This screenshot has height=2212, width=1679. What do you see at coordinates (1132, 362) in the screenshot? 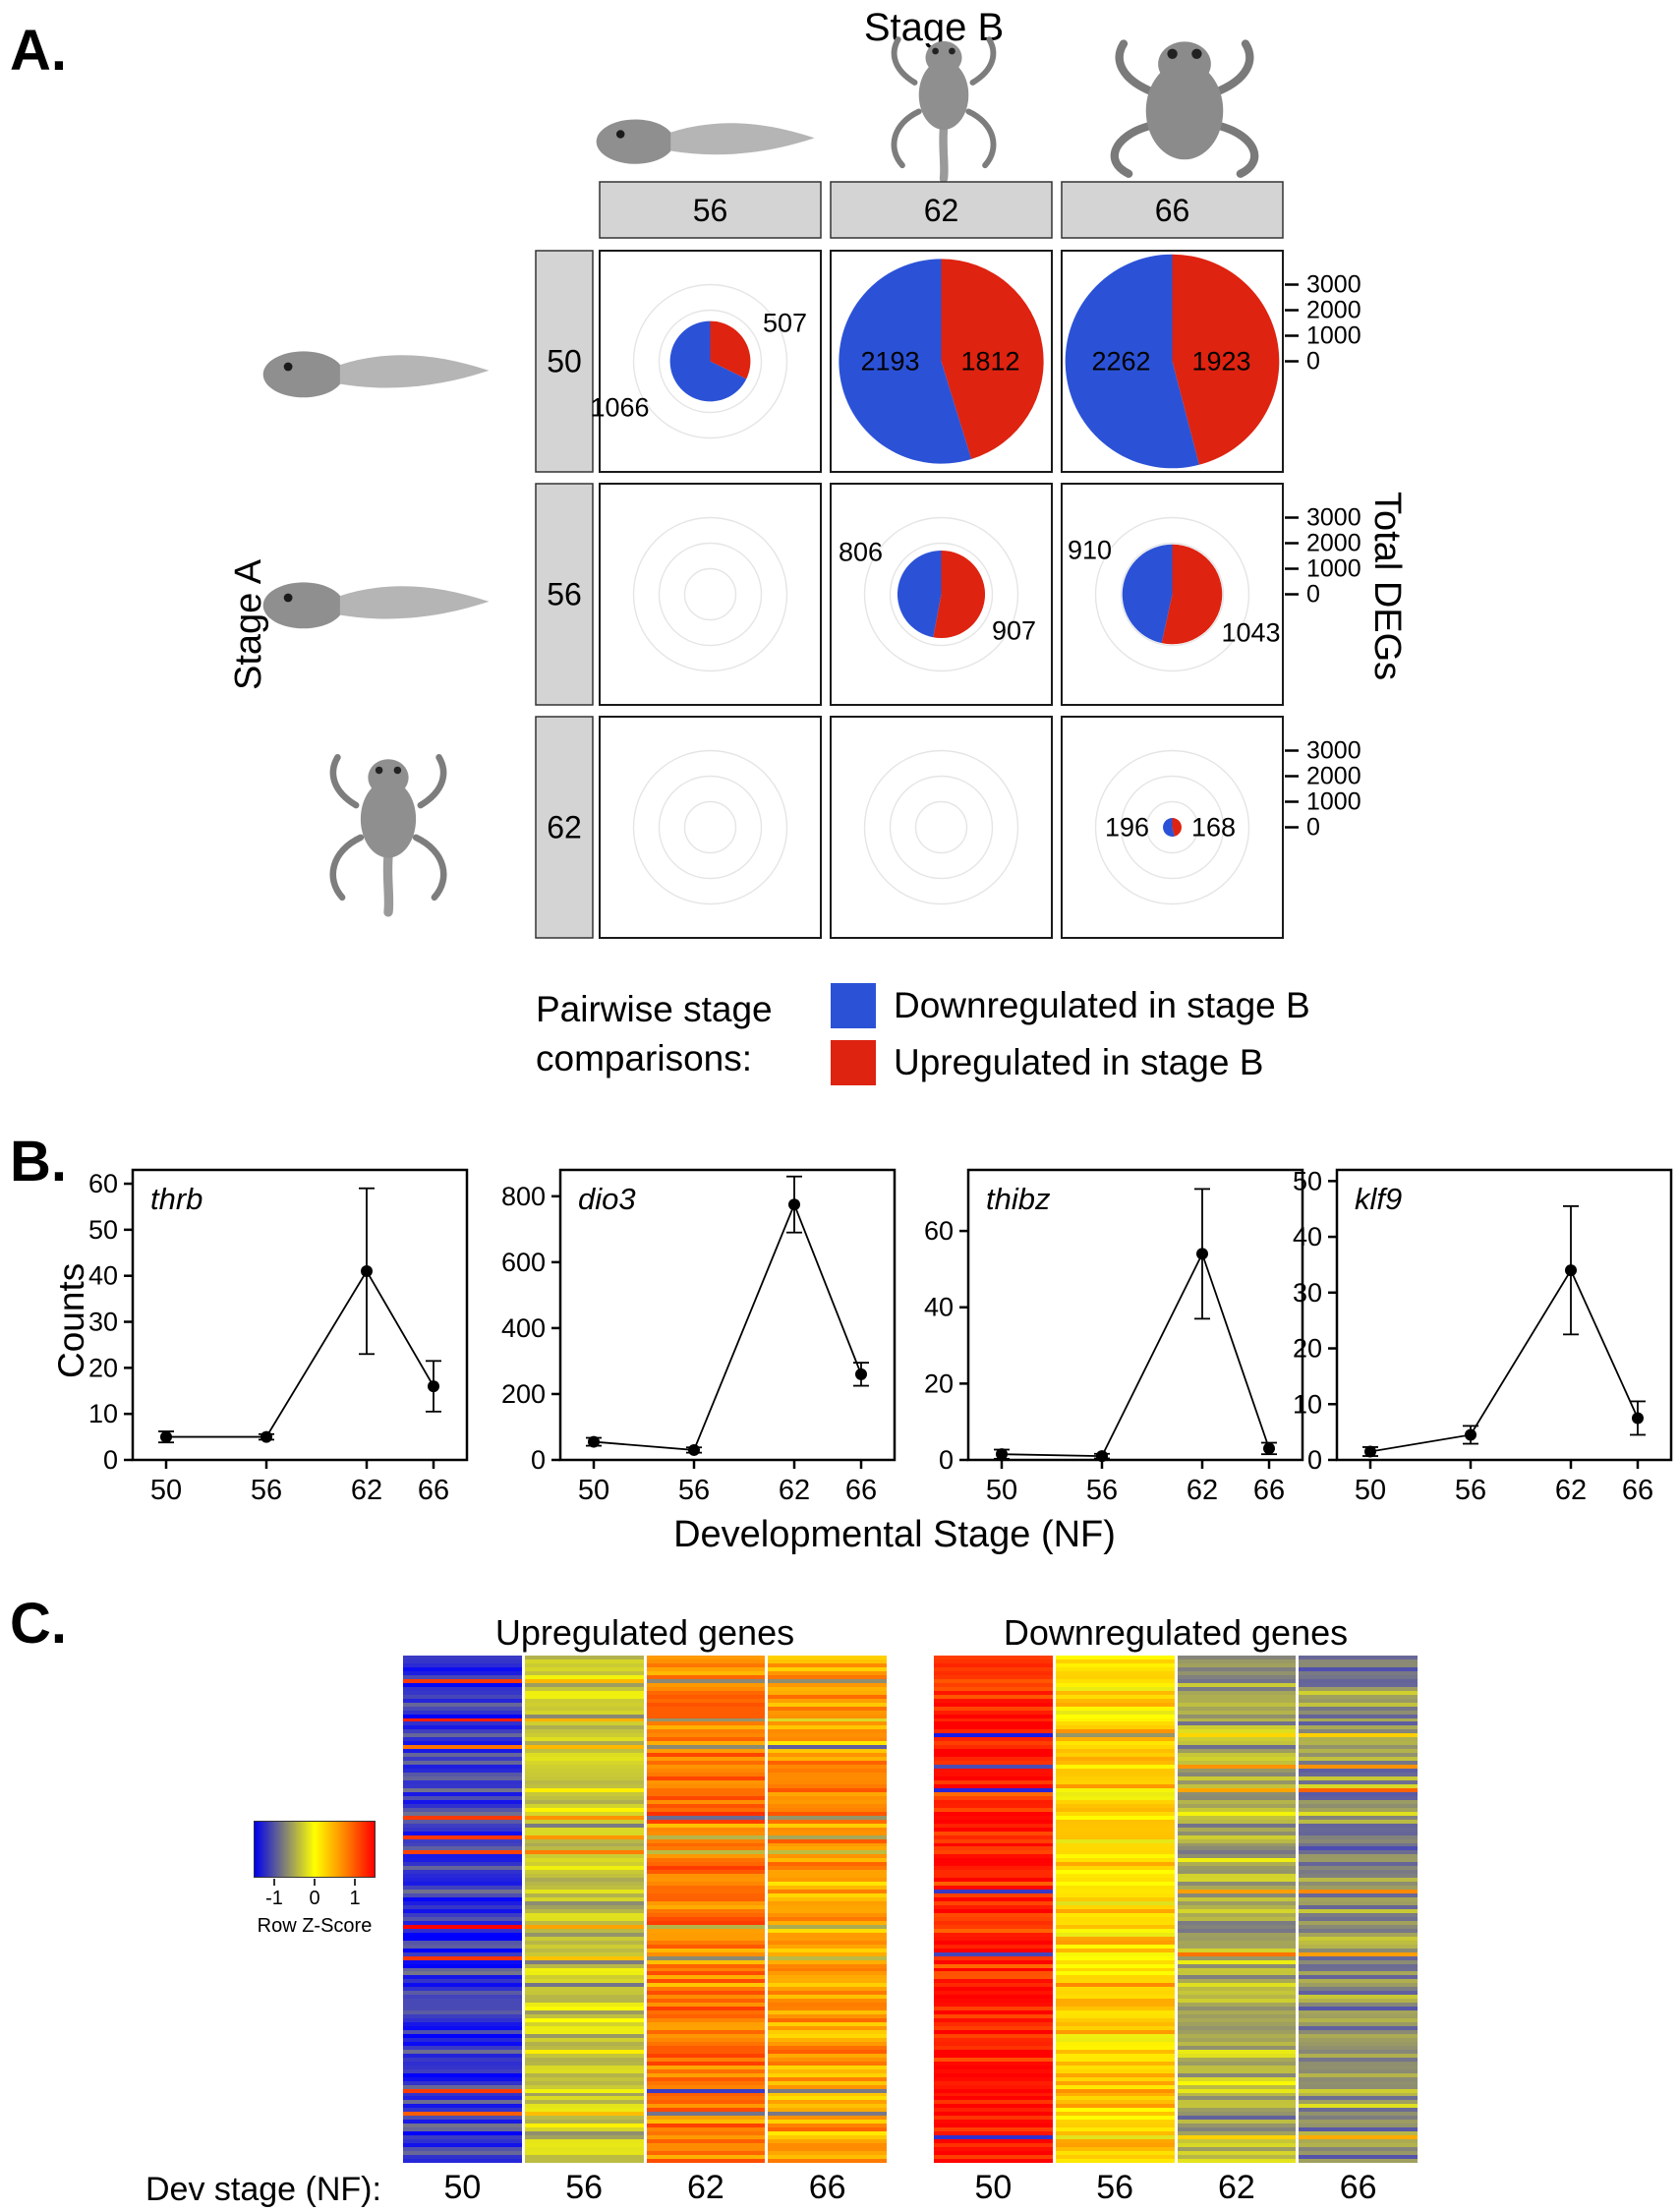
I see `pie-slice-downregulated` at bounding box center [1132, 362].